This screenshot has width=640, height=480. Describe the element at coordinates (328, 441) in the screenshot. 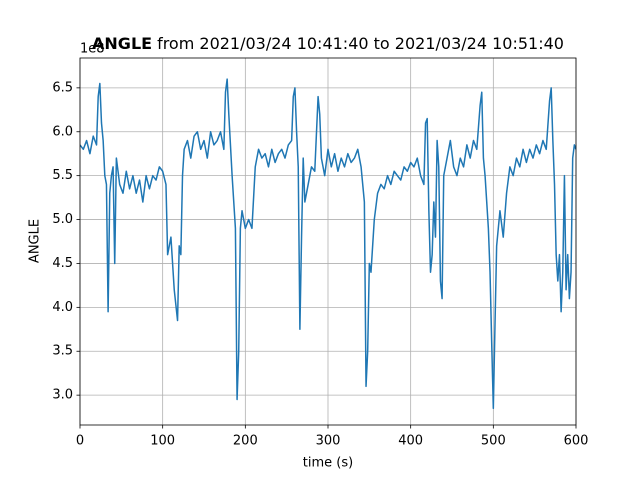

I see `x-tick-label: 300` at that location.